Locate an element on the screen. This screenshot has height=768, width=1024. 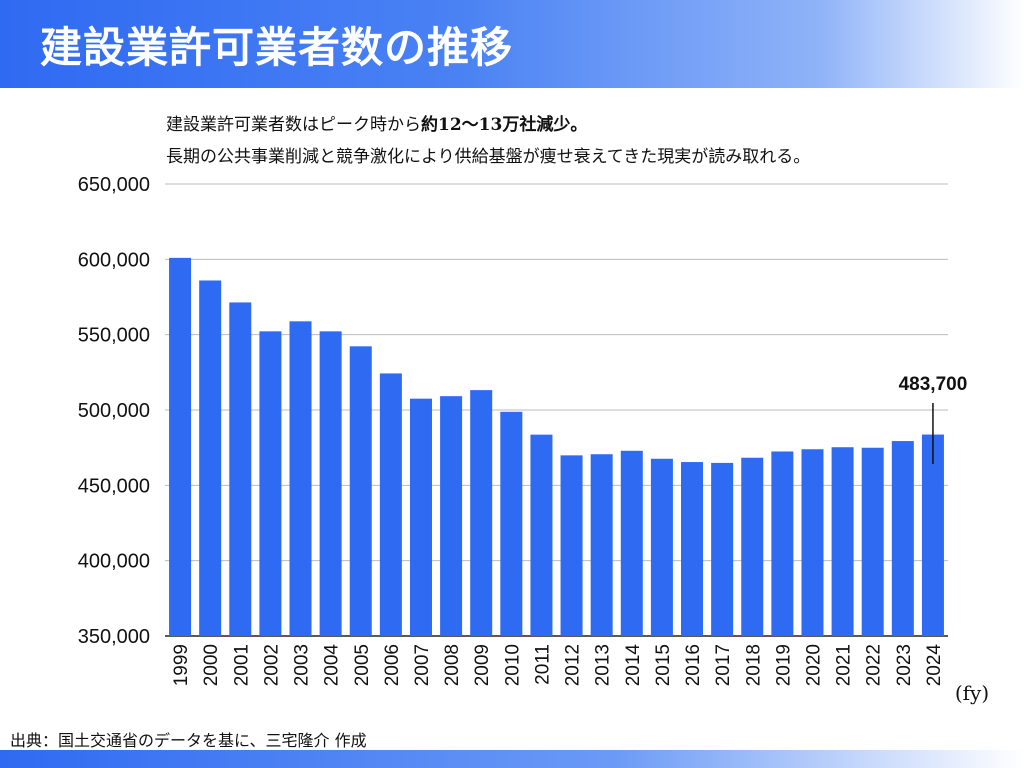
header-banner: 建設業許可業者数の推移 is located at coordinates (512, 44).